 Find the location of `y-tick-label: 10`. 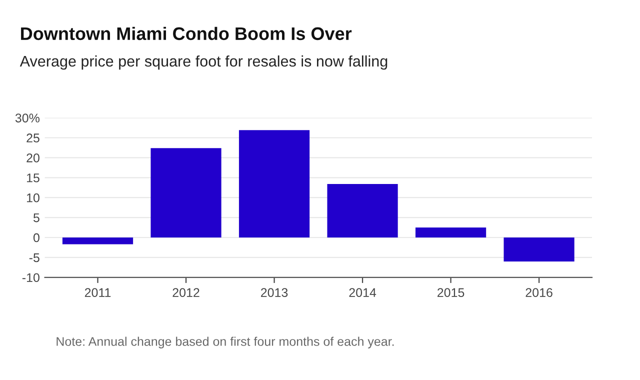

y-tick-label: 10 is located at coordinates (33, 197).